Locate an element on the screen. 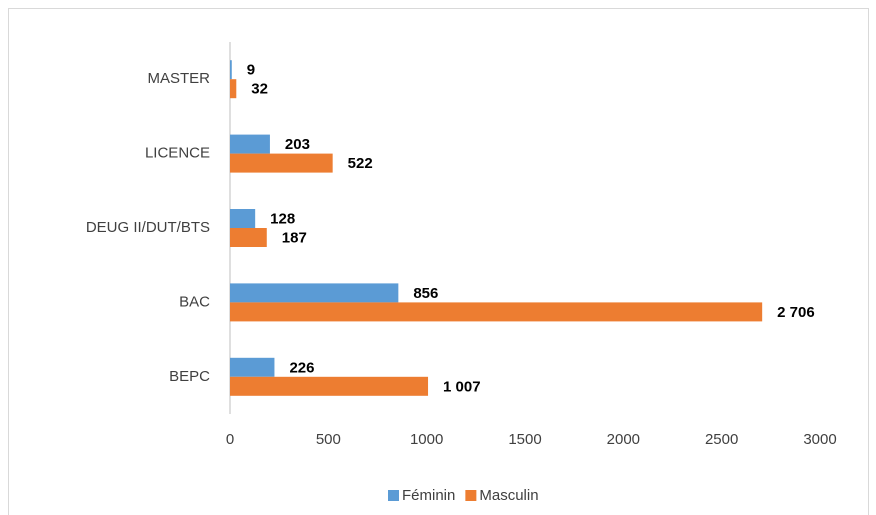  x-tick-label: 3000 is located at coordinates (819, 439).